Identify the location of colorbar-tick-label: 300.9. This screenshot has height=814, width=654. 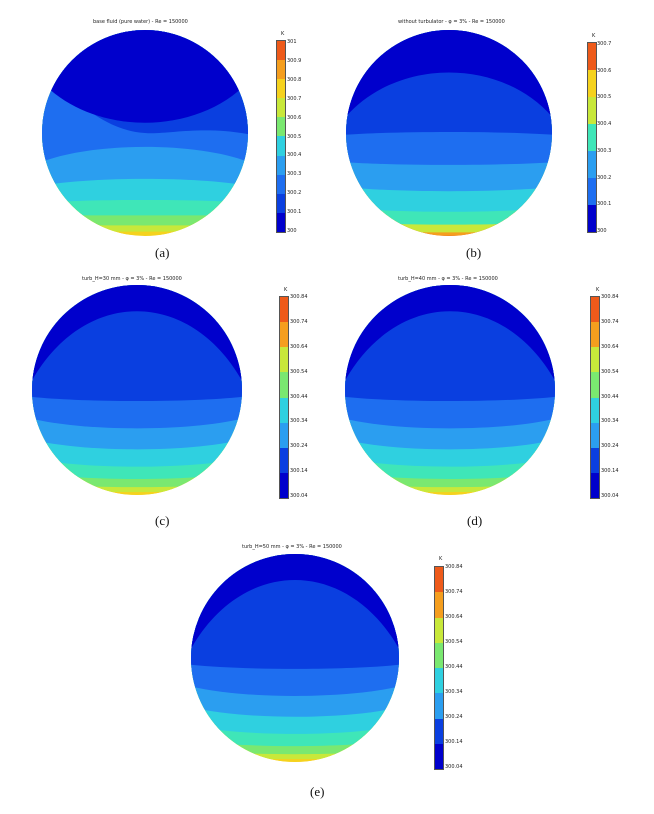
(294, 60).